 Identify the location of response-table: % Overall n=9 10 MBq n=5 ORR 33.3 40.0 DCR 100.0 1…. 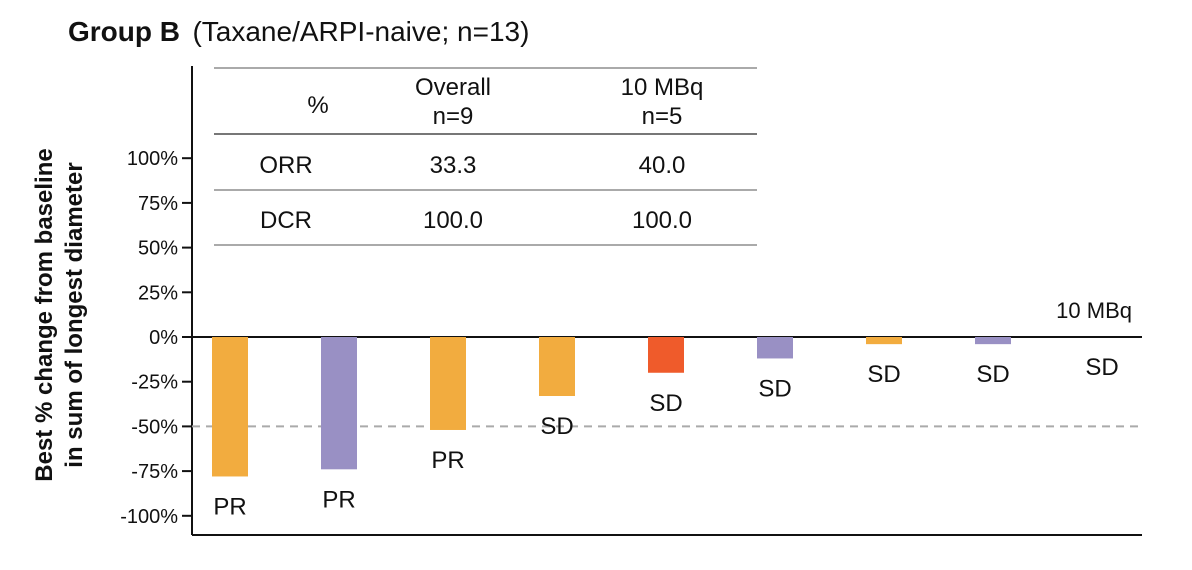
(485, 156).